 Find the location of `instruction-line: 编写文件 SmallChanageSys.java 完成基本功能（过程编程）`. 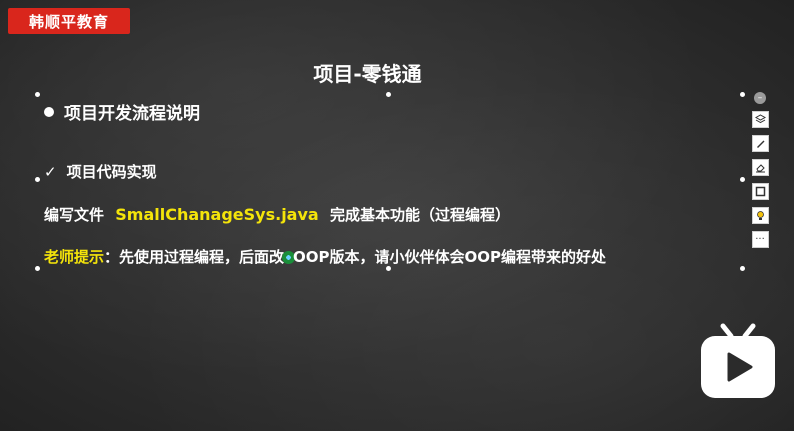

instruction-line: 编写文件 SmallChanageSys.java 完成基本功能（过程编程） is located at coordinates (277, 214).